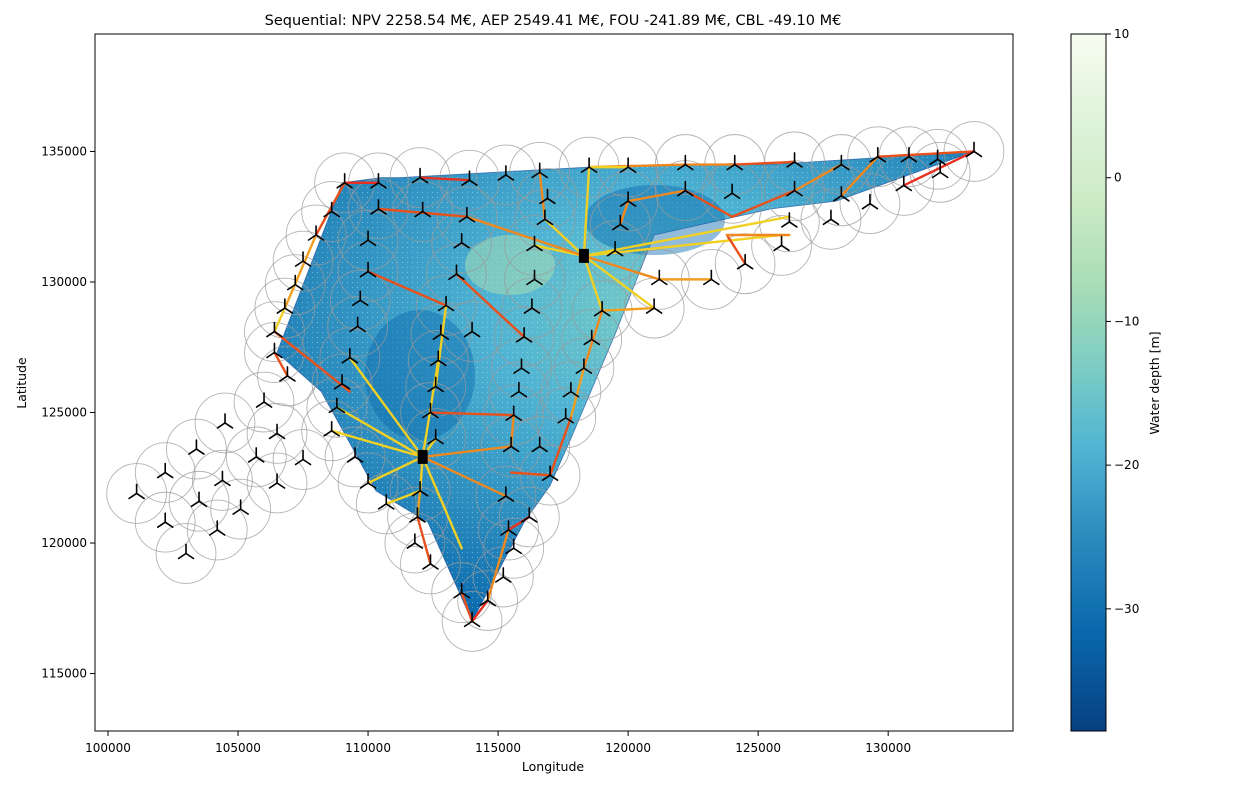  I want to click on x-axis-label: Longitude, so click(553, 766).